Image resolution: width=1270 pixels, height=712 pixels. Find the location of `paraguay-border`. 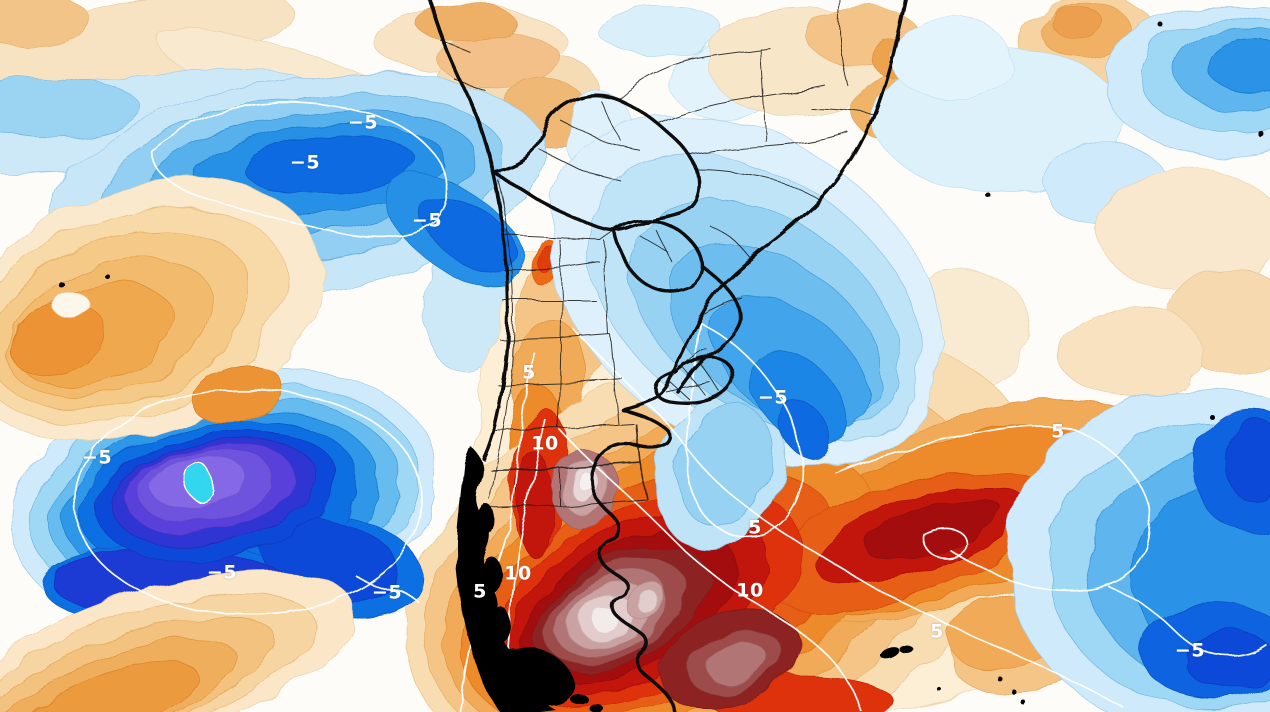

paraguay-border is located at coordinates (658, 255).